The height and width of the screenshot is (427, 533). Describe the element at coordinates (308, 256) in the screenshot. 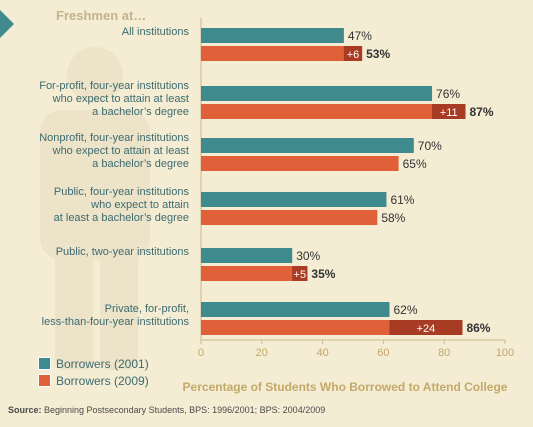

I see `data-label-2001: 30%` at that location.